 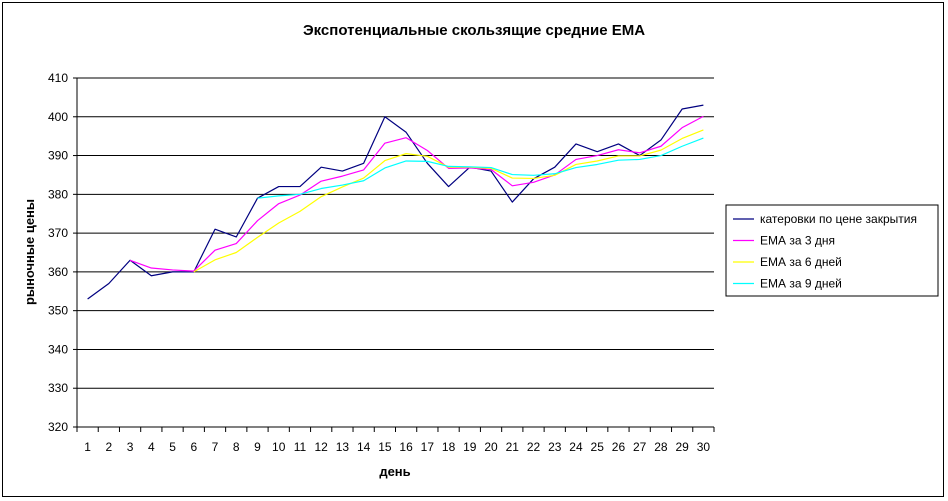 I want to click on legend-label: ЕМА за 3 дня, so click(x=797, y=241).